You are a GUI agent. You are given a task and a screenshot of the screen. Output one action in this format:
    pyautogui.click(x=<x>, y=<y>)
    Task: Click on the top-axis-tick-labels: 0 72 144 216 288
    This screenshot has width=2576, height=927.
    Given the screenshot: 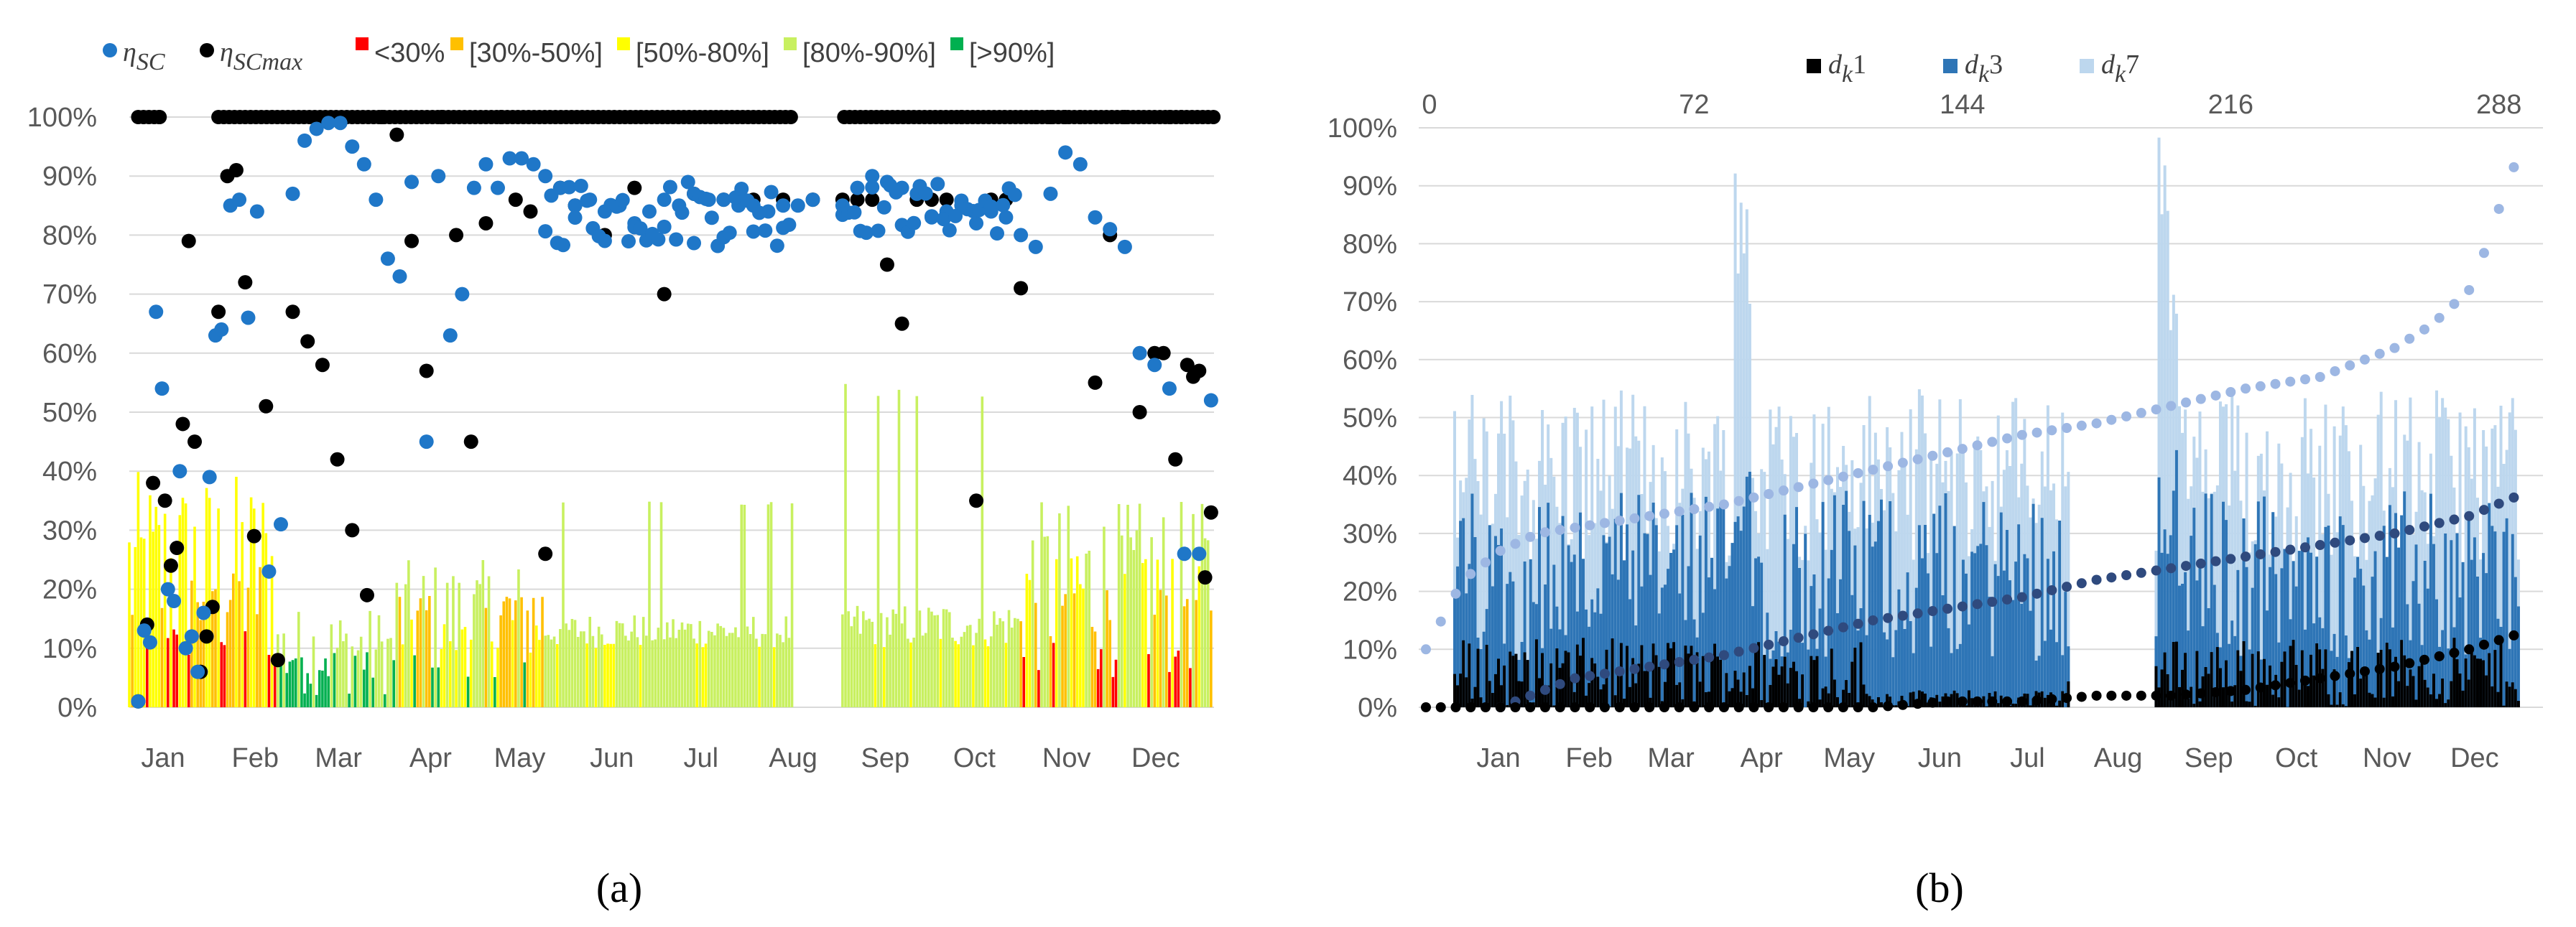 What is the action you would take?
    pyautogui.click(x=1971, y=105)
    